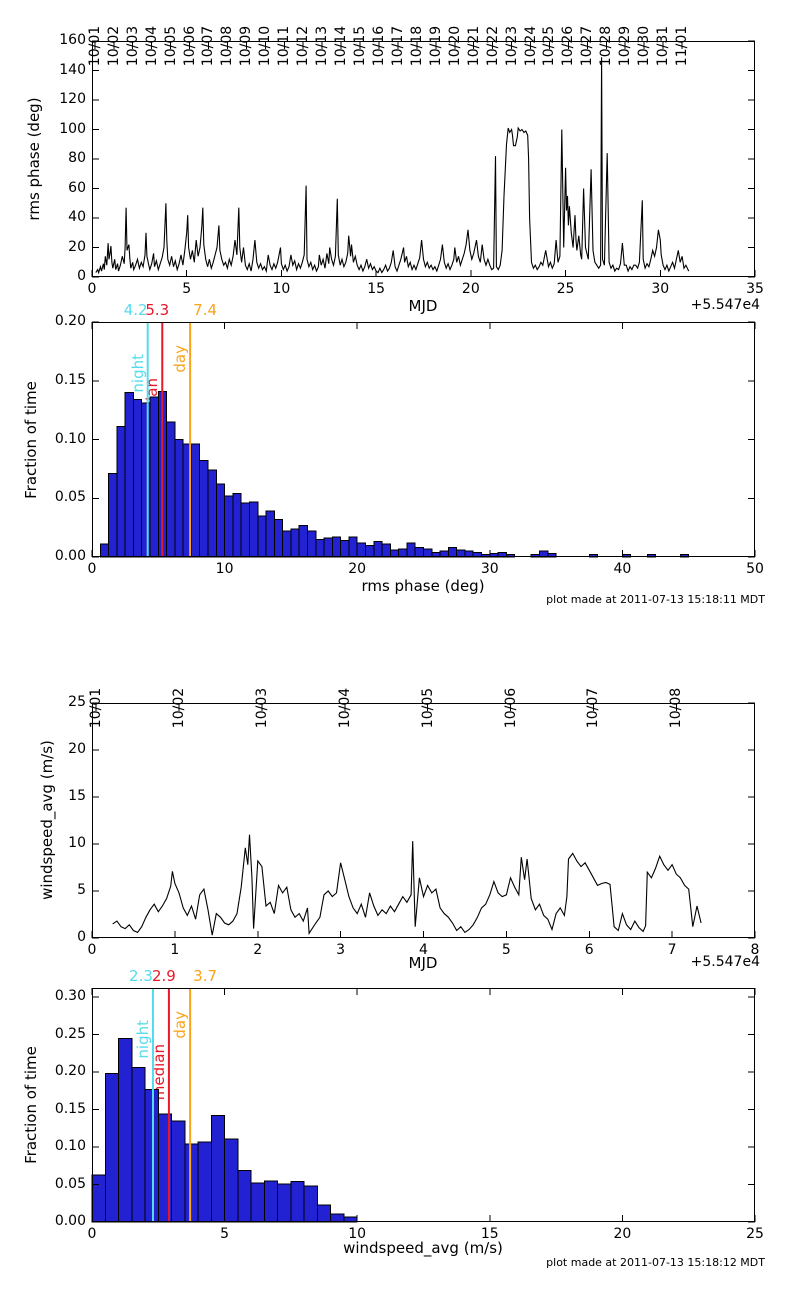 The image size is (810, 1295). Describe the element at coordinates (423, 1248) in the screenshot. I see `windspeed-xlabel: windspeed_avg (m/s)` at that location.